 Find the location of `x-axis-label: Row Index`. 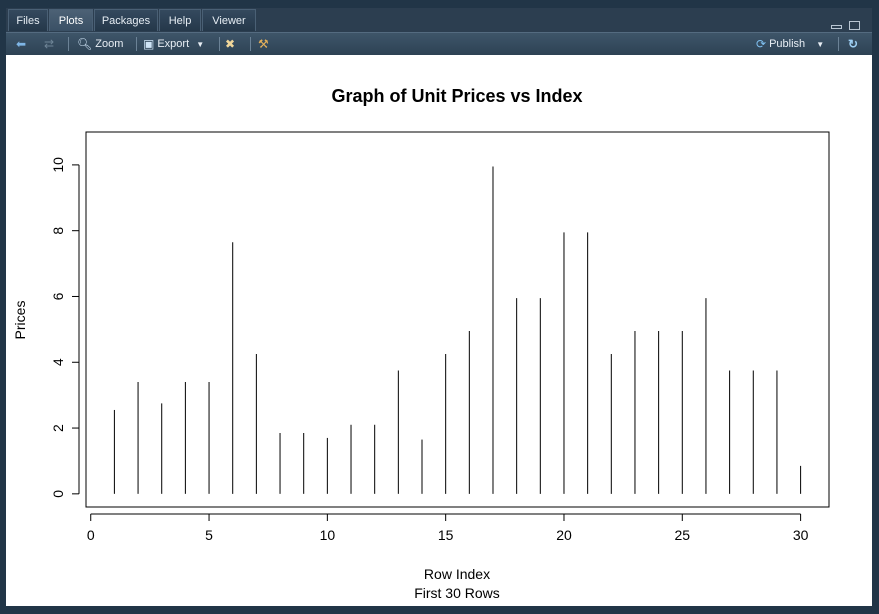

x-axis-label: Row Index is located at coordinates (457, 574).